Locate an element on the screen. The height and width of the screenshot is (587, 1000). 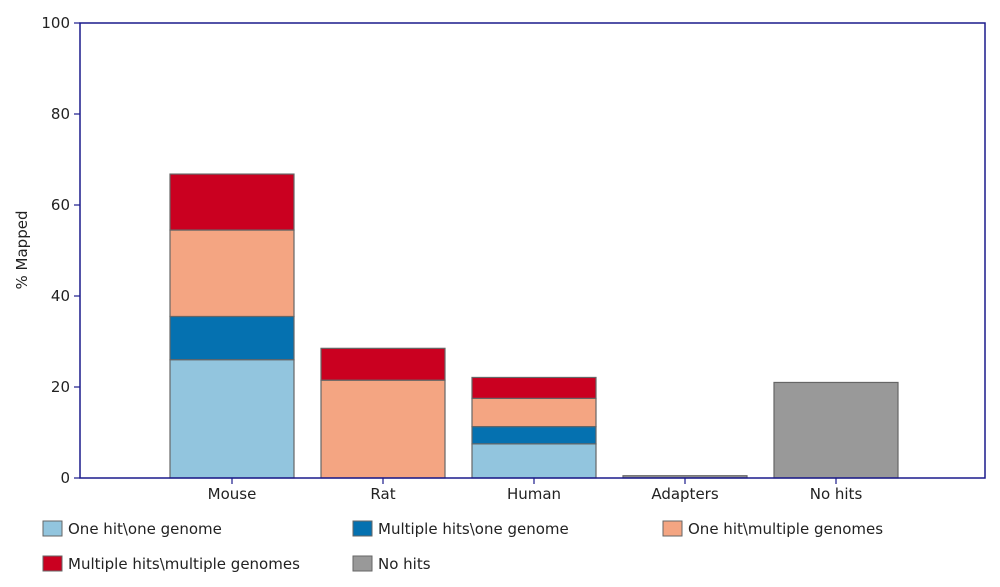
legend-label: Multiple hits\multiple genomes is located at coordinates (184, 564).